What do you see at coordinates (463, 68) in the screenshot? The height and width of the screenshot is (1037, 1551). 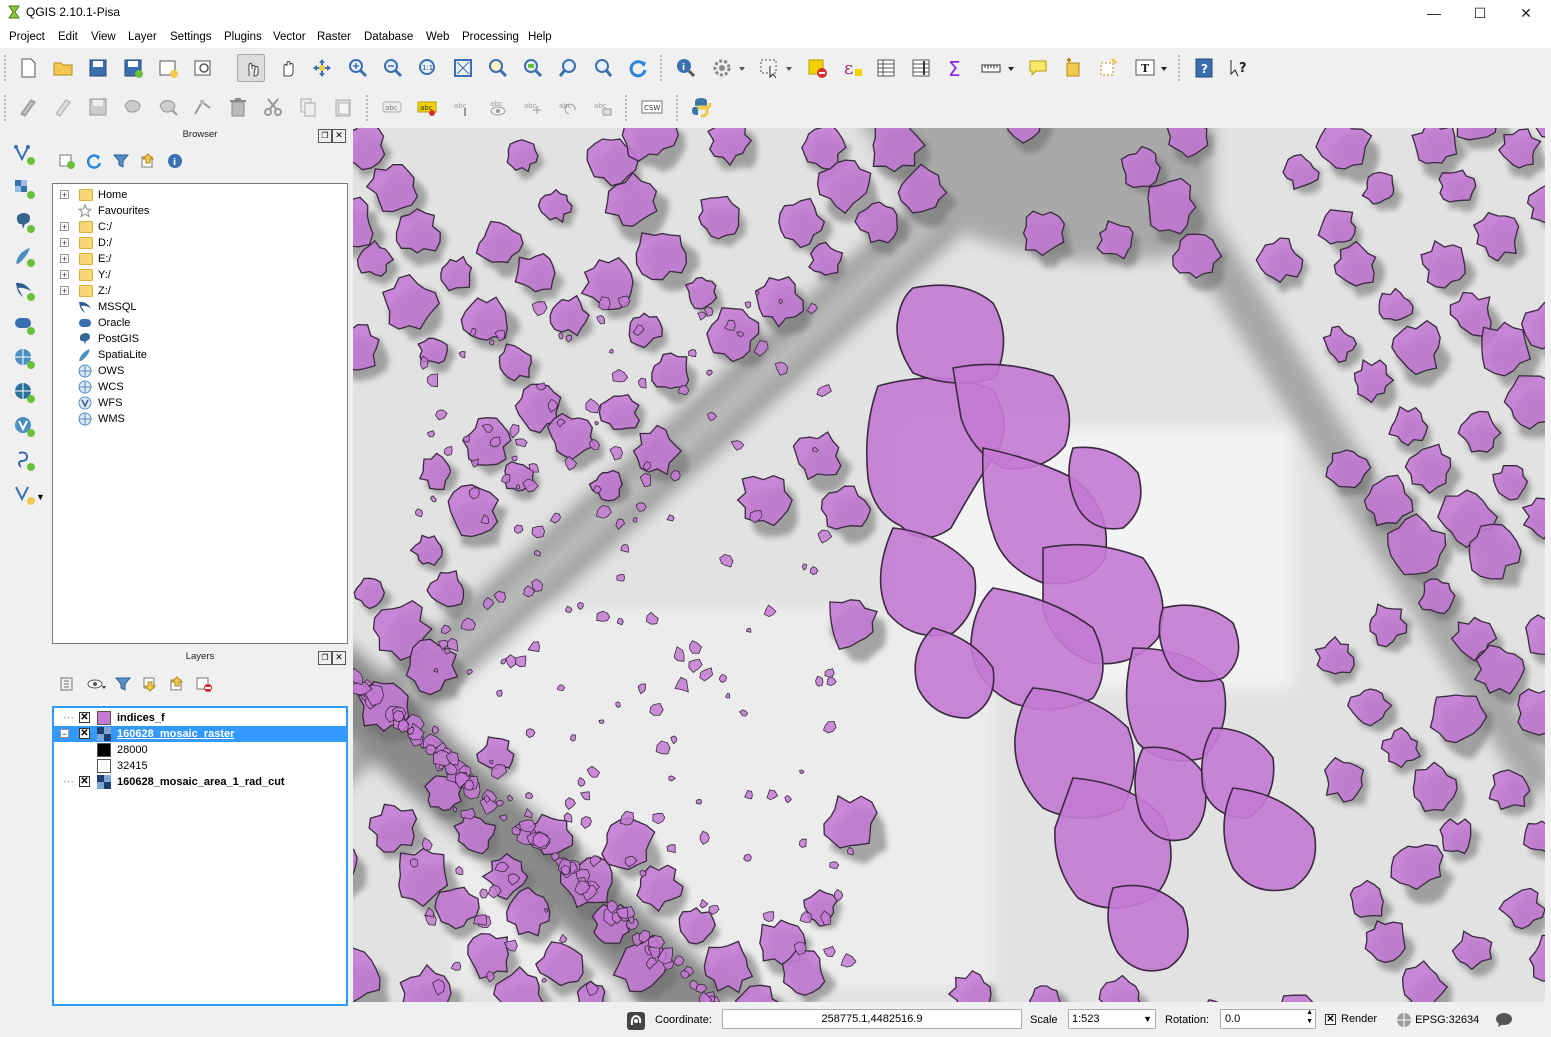 I see `zoom-full-icon` at bounding box center [463, 68].